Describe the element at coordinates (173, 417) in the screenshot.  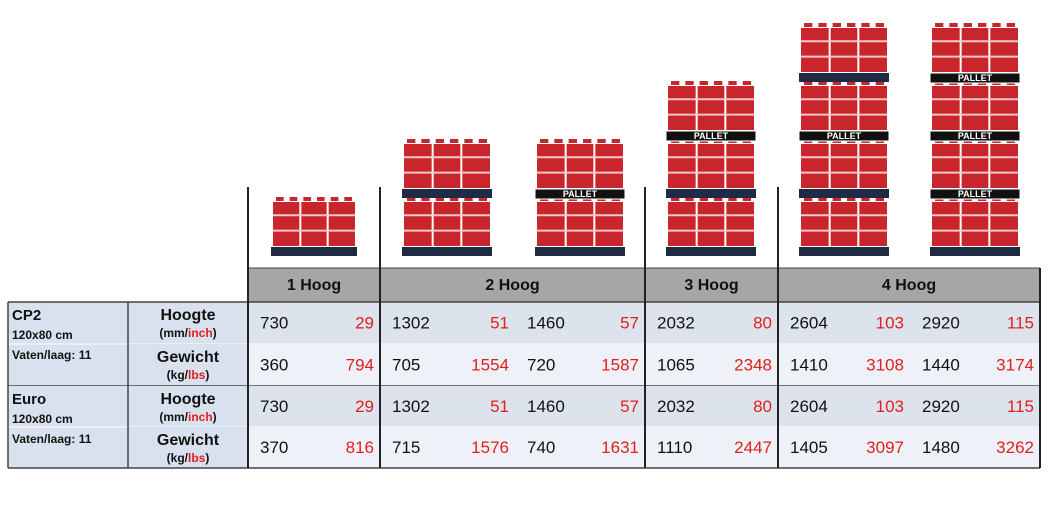
I see `unit-part: (mm/` at that location.